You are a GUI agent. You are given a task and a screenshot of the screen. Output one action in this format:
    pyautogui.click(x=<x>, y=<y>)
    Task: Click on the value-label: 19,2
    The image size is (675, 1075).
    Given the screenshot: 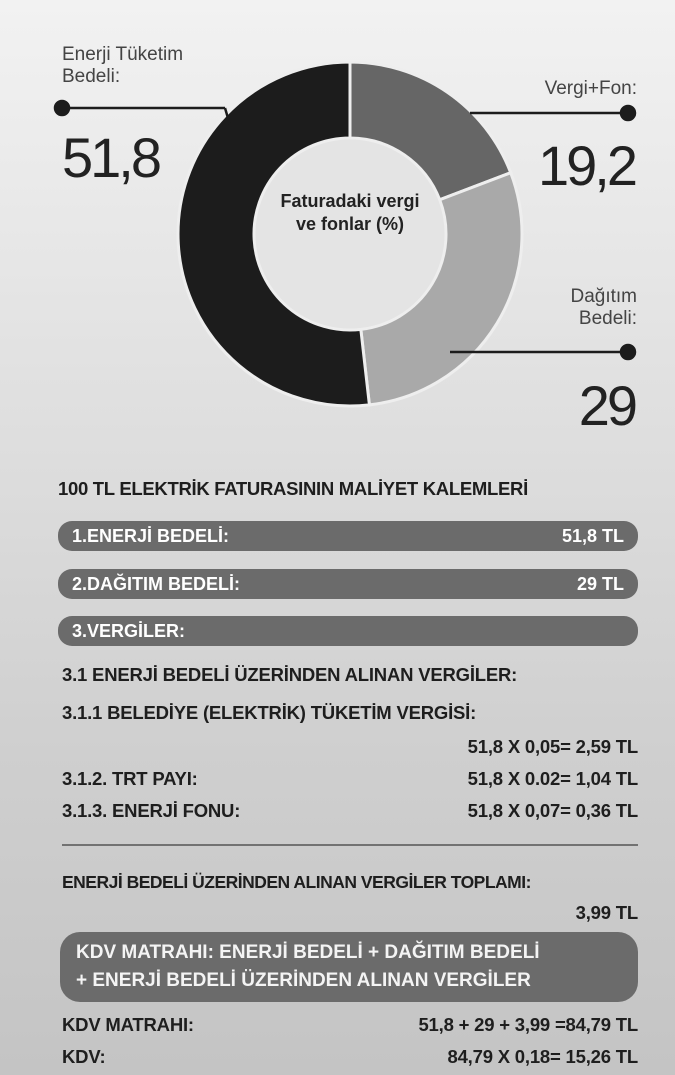 What is the action you would take?
    pyautogui.click(x=588, y=165)
    